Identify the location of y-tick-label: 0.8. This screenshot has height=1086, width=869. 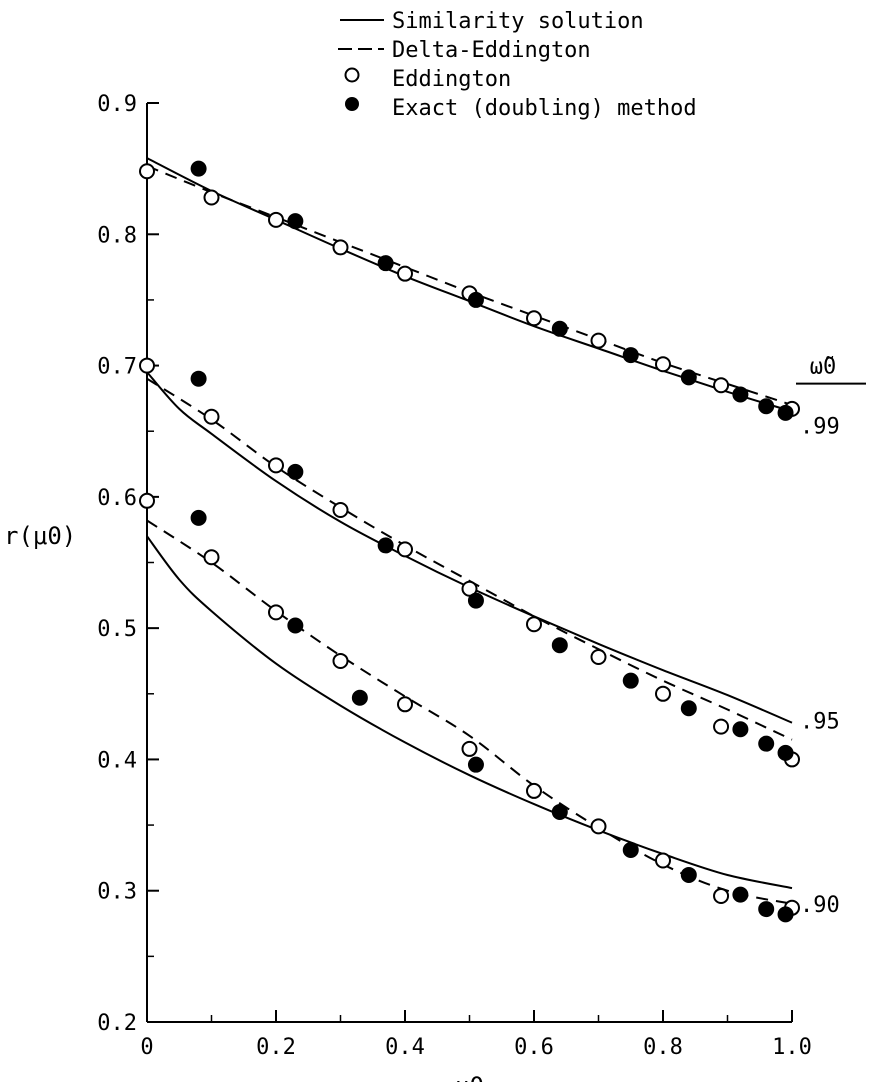
(117, 235).